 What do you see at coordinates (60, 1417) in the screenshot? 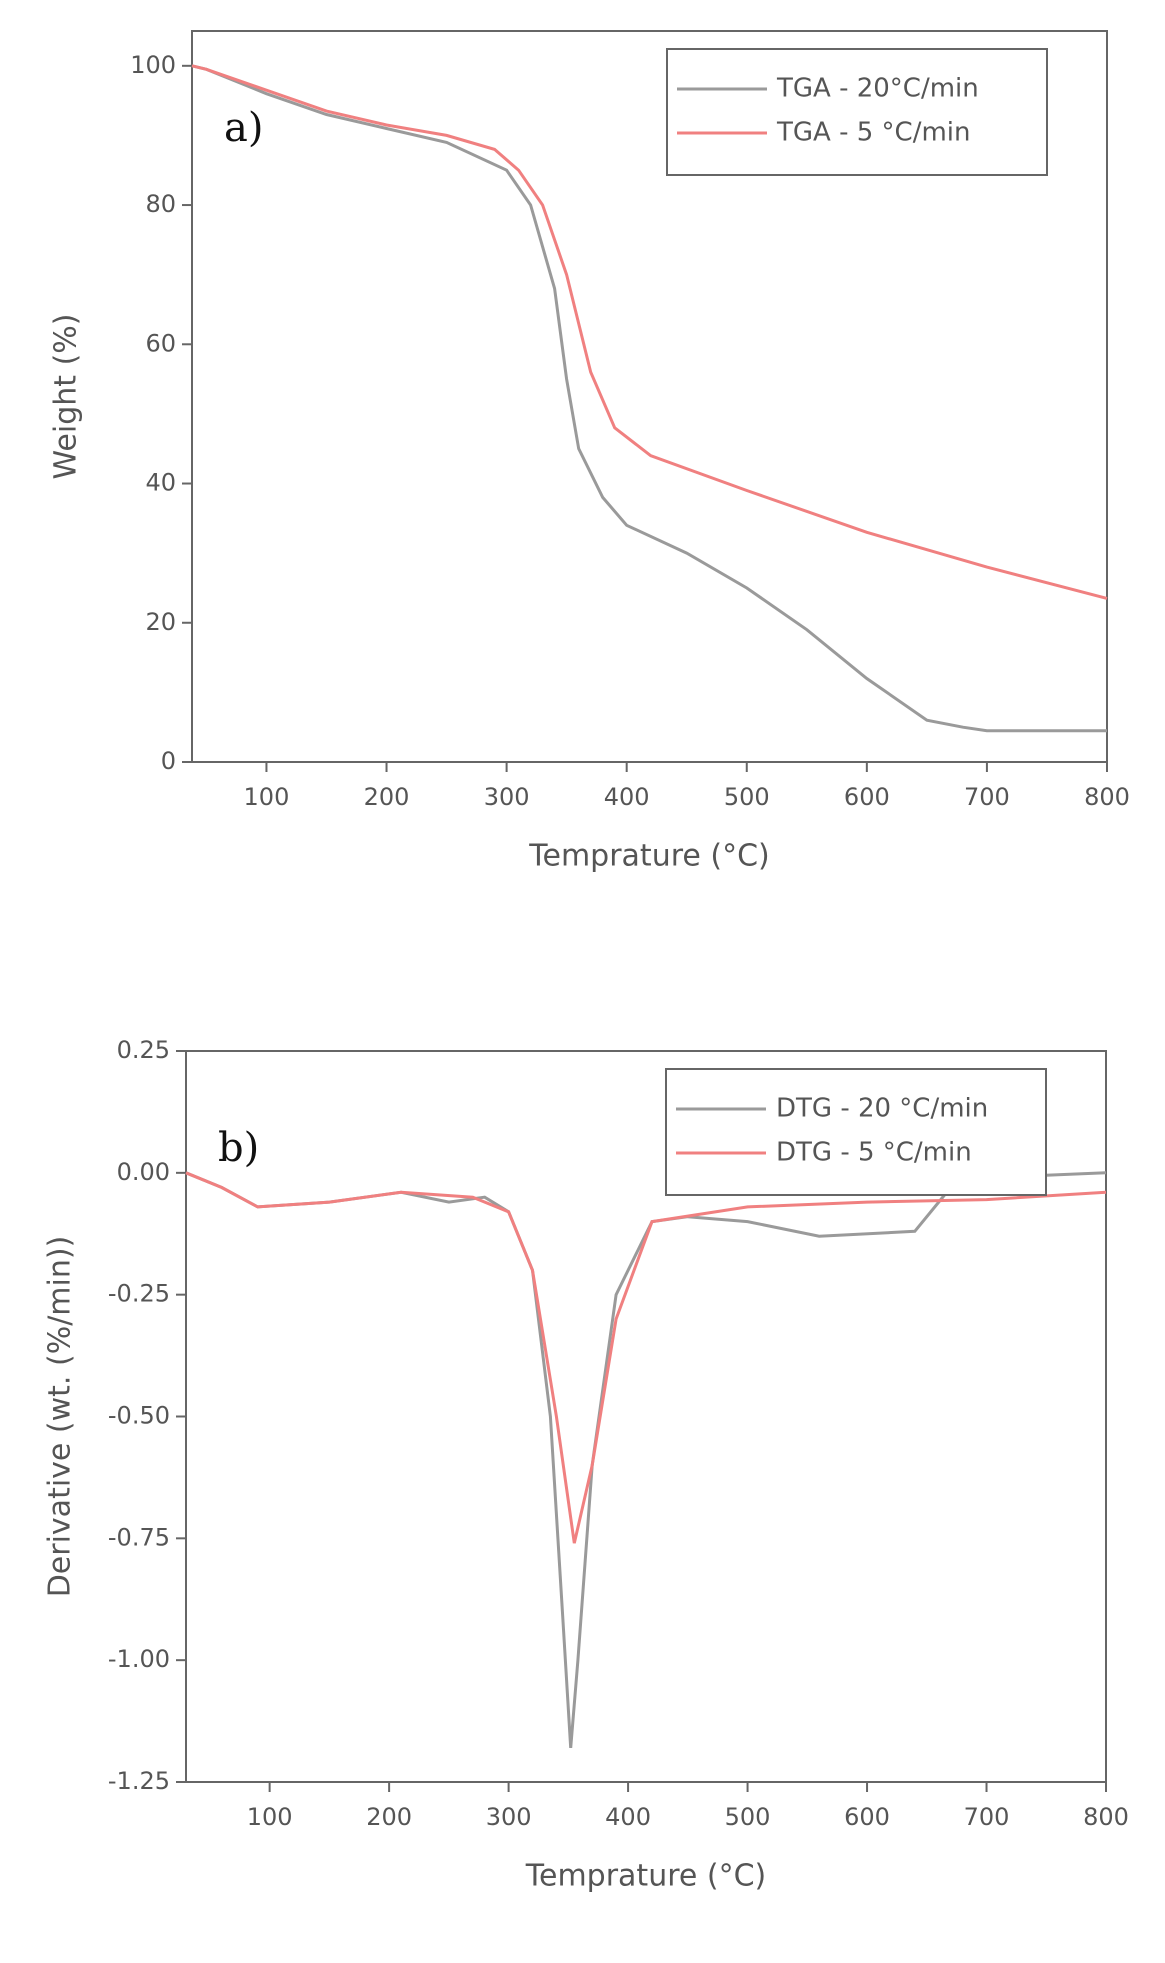
I see `y-axis-label: Derivative (wt. (%/min))` at bounding box center [60, 1417].